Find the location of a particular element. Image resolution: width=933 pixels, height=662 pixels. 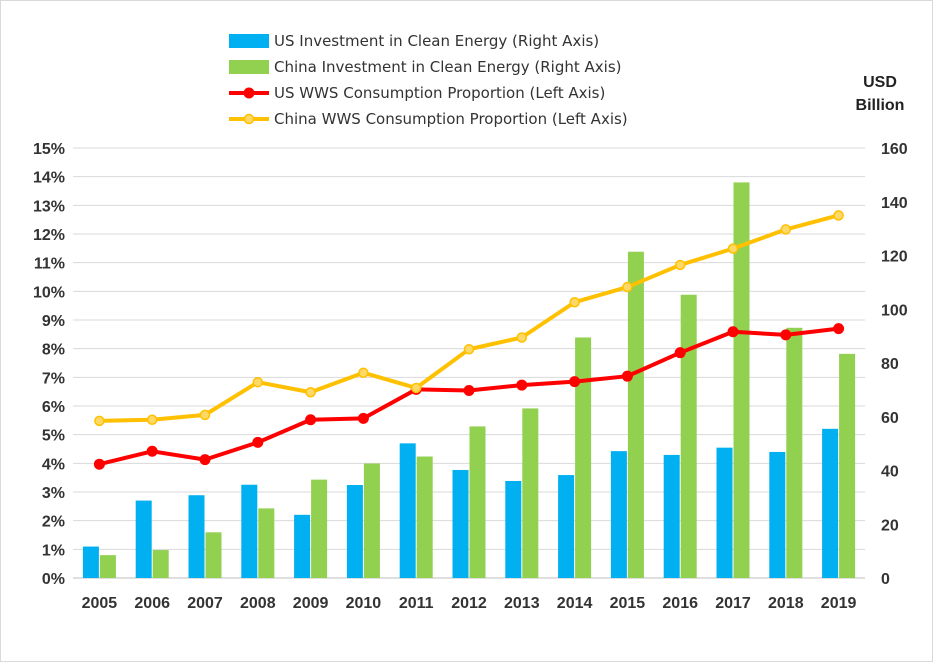

right-axis-title: USD is located at coordinates (880, 82).